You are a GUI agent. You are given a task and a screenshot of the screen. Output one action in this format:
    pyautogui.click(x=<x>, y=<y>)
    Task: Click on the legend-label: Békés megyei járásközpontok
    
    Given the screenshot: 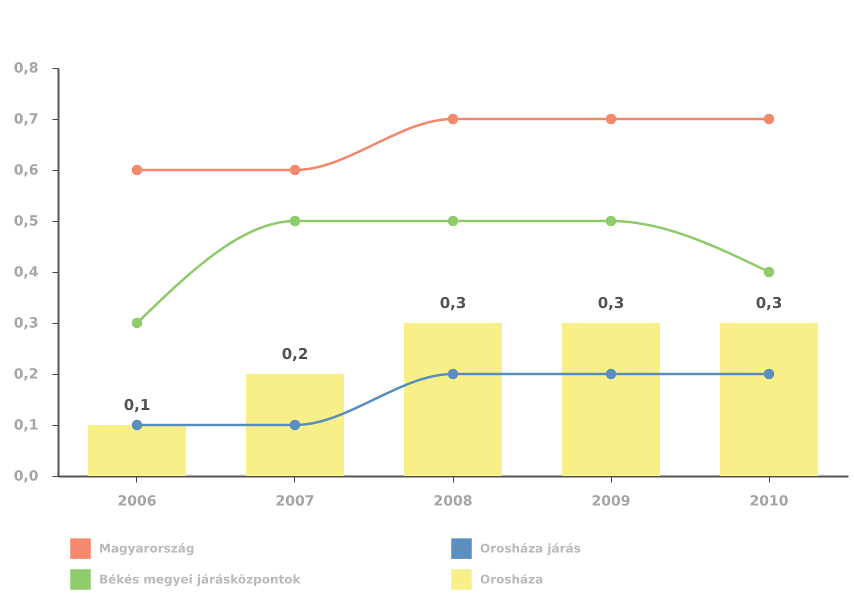 What is the action you would take?
    pyautogui.click(x=200, y=579)
    